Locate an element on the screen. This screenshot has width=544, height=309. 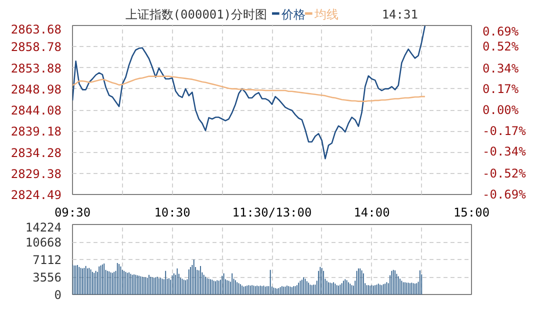
y2-tick-label: 0.52% is located at coordinates (501, 46).